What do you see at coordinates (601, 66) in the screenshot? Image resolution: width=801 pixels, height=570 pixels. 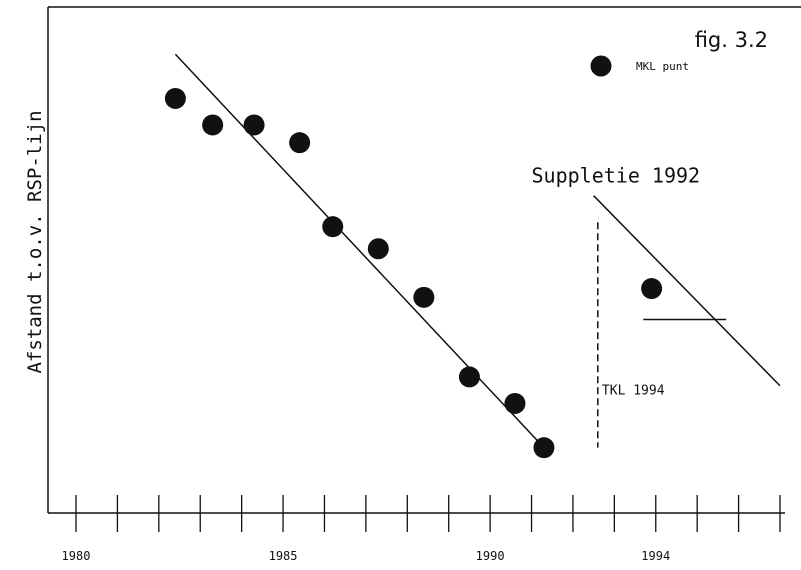 I see `legend-marker` at bounding box center [601, 66].